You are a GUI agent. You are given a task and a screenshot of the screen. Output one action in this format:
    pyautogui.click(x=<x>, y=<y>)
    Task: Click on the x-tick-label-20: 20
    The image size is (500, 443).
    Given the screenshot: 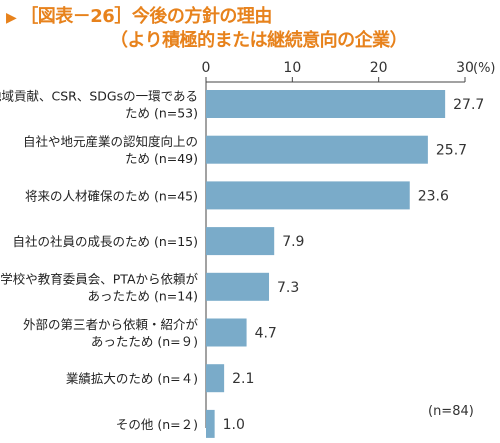 What is the action you would take?
    pyautogui.click(x=379, y=68)
    